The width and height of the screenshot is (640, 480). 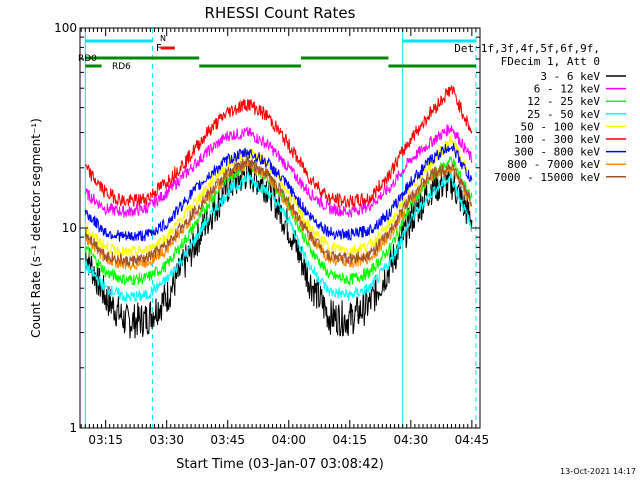 What do you see at coordinates (547, 177) in the screenshot?
I see `legend-label: 7000 - 15000 keV` at bounding box center [547, 177].